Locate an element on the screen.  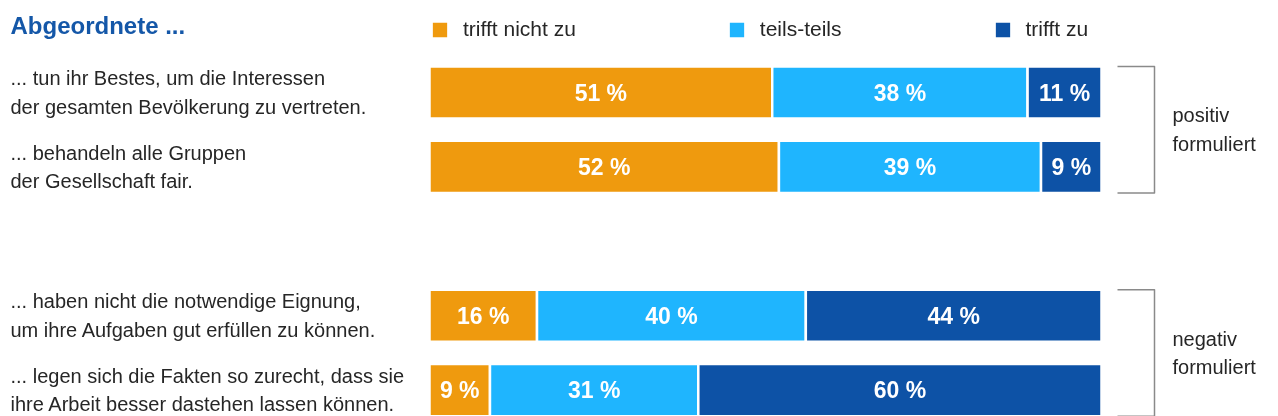
y-tick-label: ... tun ihr Bestes, um die Interessen der gesamten Bevölkerung zu vertreten. is located at coordinates (188, 92).